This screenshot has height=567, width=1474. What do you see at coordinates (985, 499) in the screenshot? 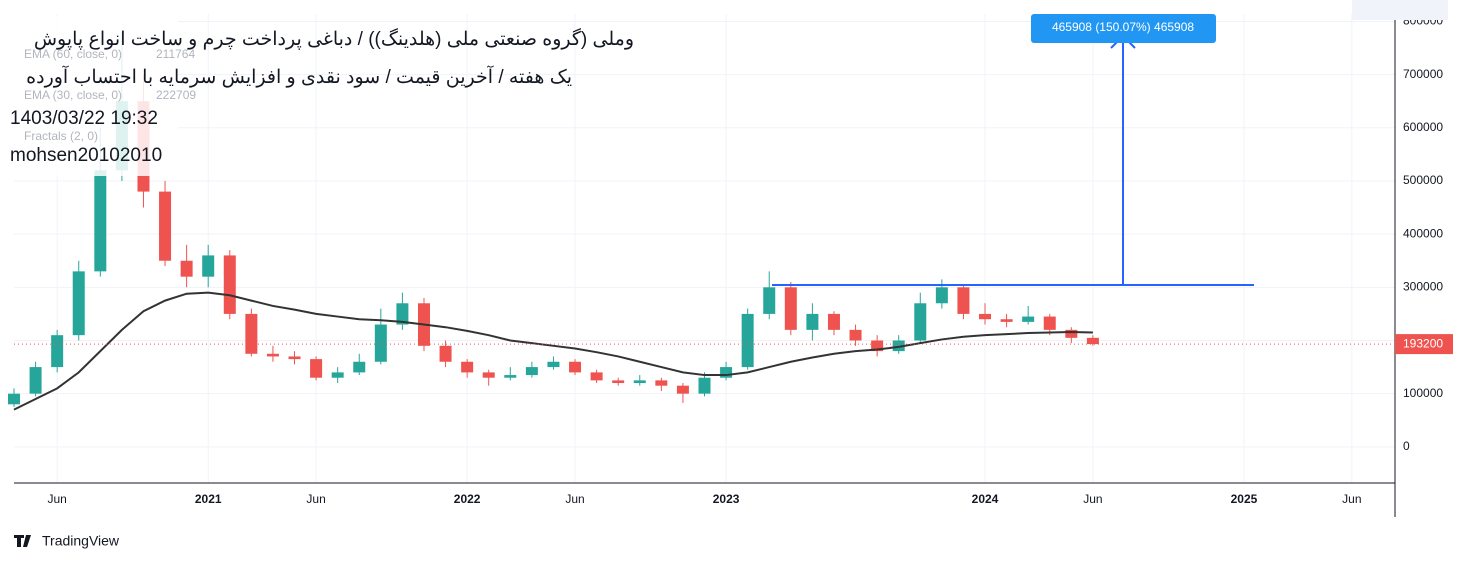
I see `x-tick-label: 2024` at bounding box center [985, 499].